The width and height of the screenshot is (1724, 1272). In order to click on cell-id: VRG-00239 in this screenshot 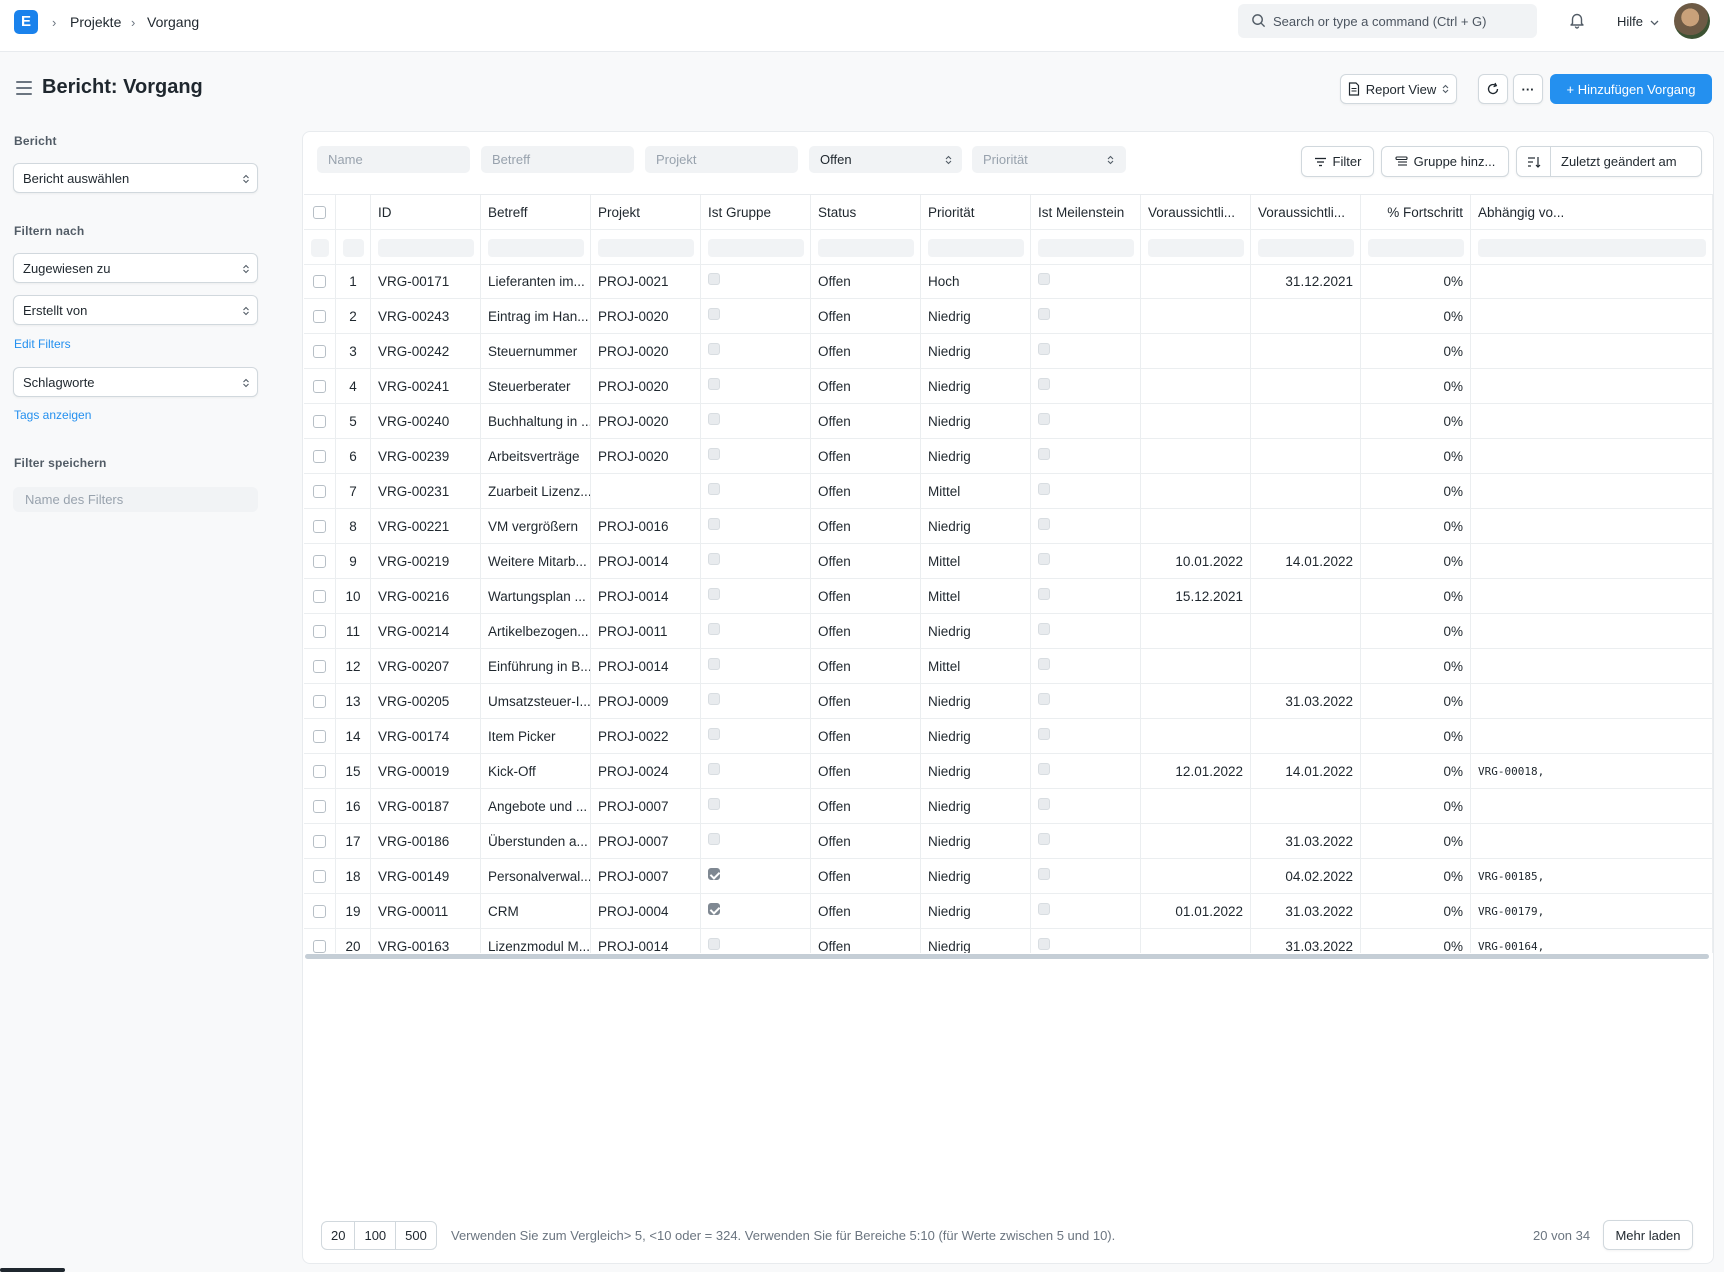, I will do `click(426, 456)`.